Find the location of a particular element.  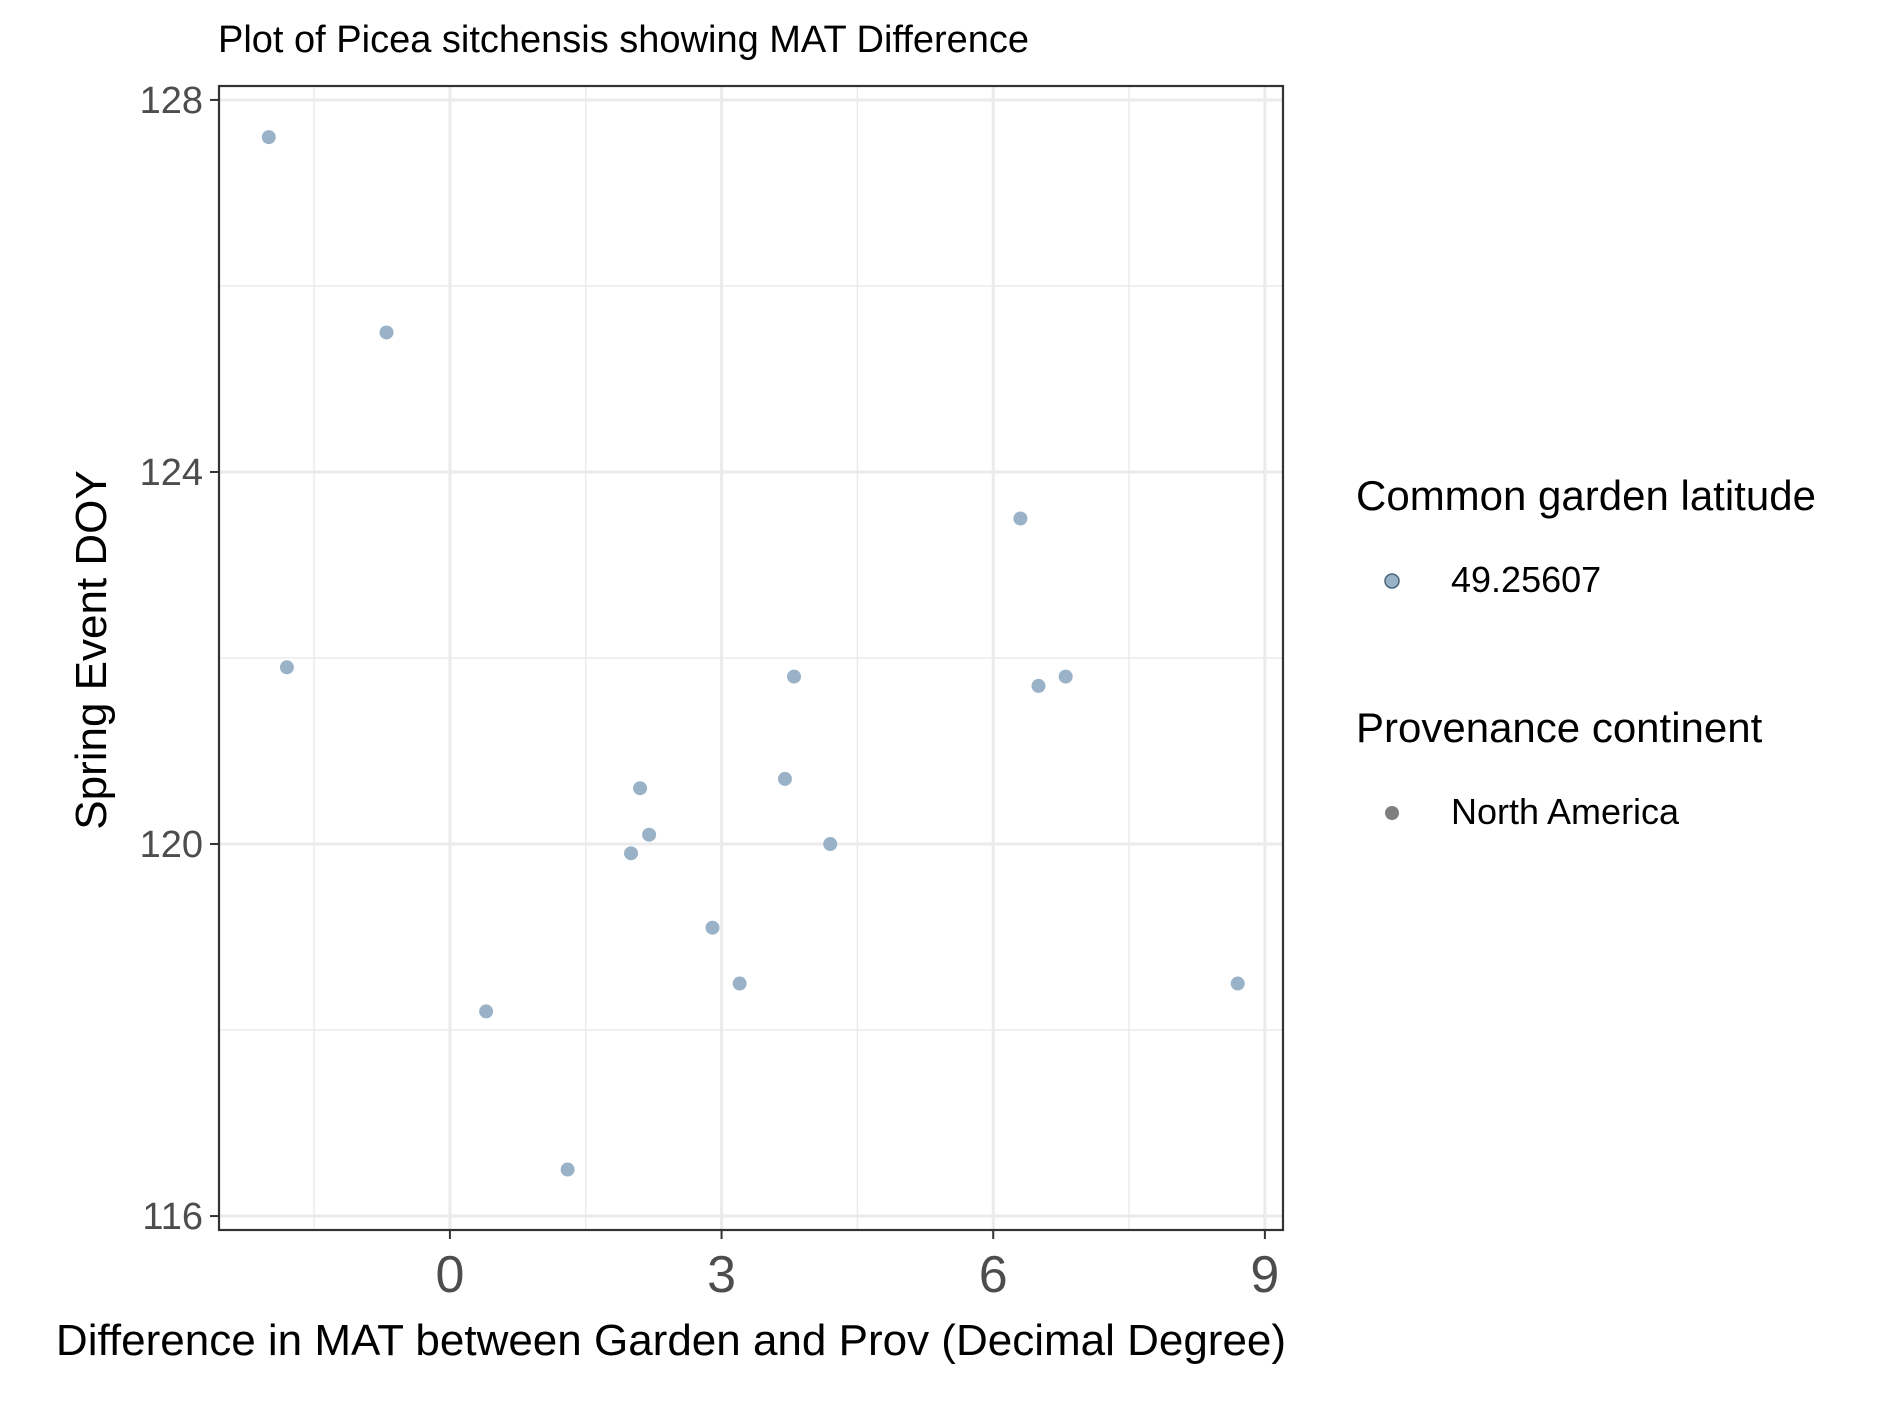

y-tick-label: 124 is located at coordinates (171, 473).